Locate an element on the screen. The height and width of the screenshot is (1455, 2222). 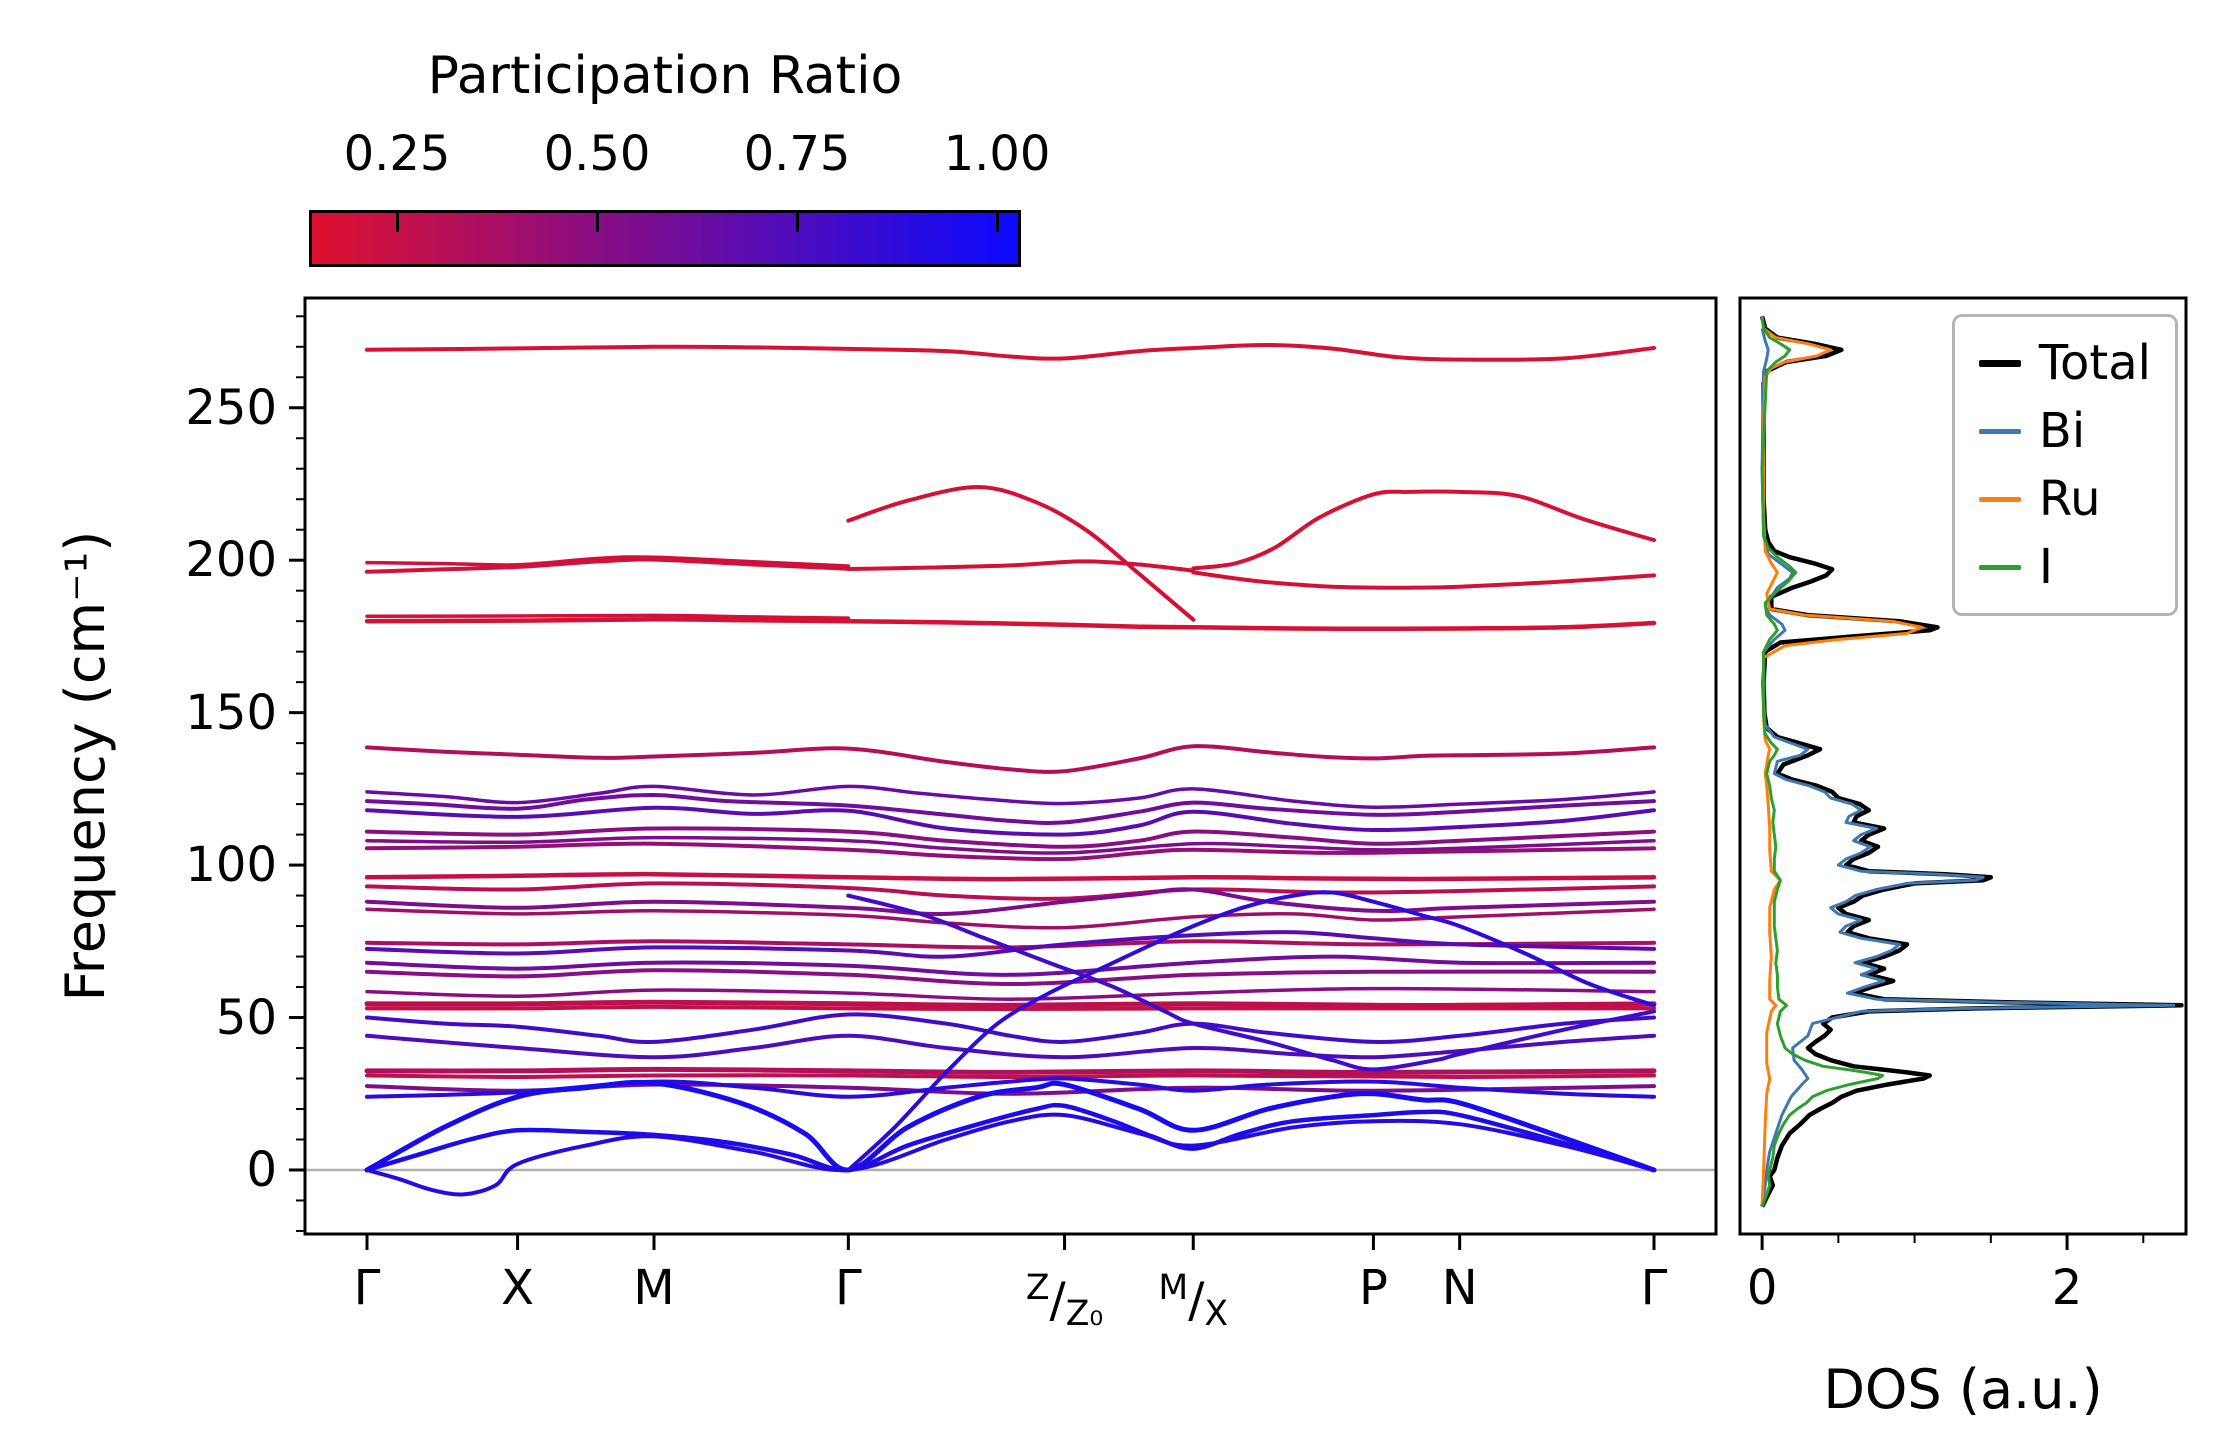
colorbar-tick-label: 0.75 is located at coordinates (797, 154).